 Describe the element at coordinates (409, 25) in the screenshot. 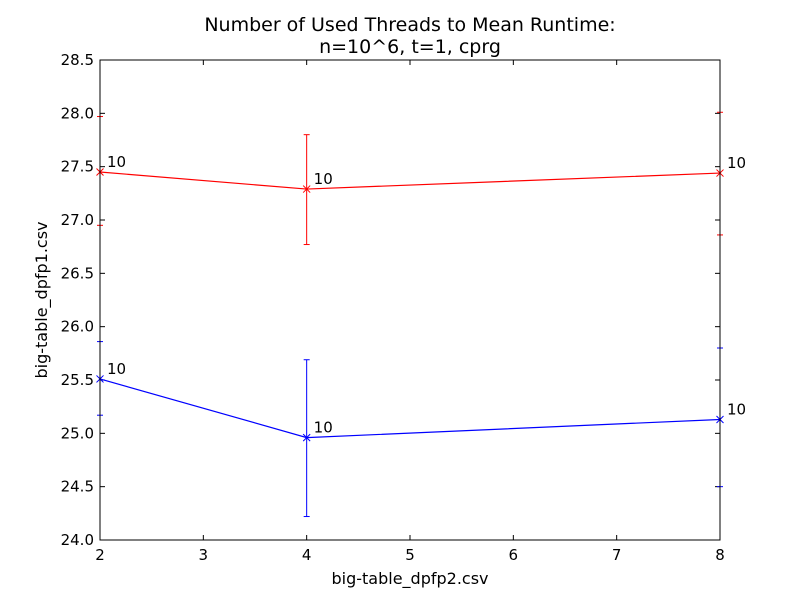

I see `chart-title: Number of Used Threads to Mean Runtime:` at that location.